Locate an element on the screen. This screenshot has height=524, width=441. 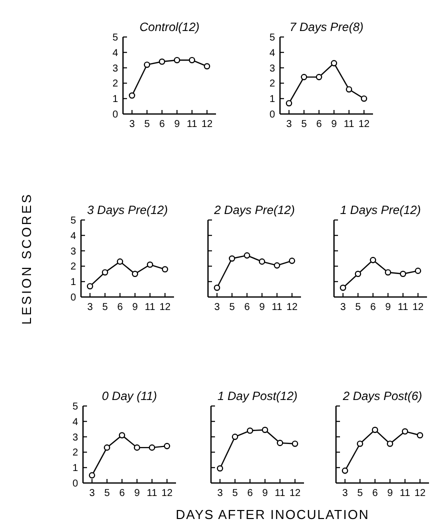
chart-title: 0 Day (11) is located at coordinates (130, 396).